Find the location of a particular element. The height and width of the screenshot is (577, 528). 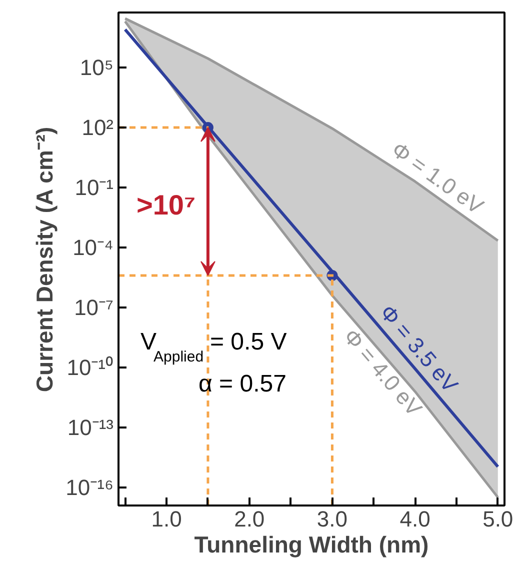

y-tick-label: 10⁵ is located at coordinates (97, 67).